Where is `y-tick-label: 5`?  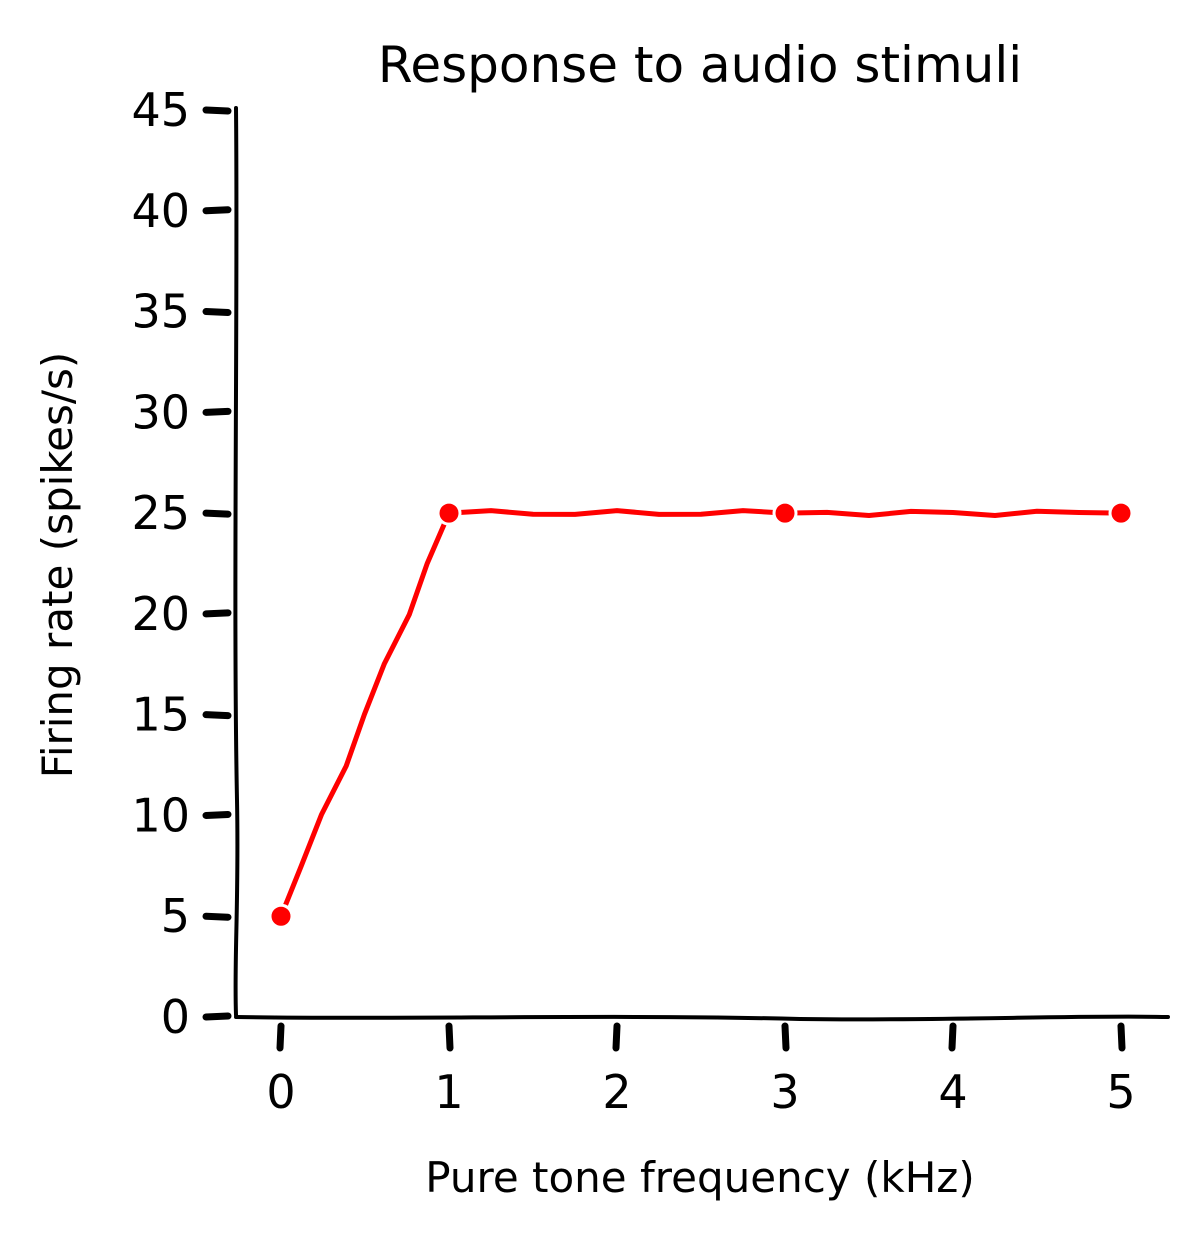 y-tick-label: 5 is located at coordinates (175, 916).